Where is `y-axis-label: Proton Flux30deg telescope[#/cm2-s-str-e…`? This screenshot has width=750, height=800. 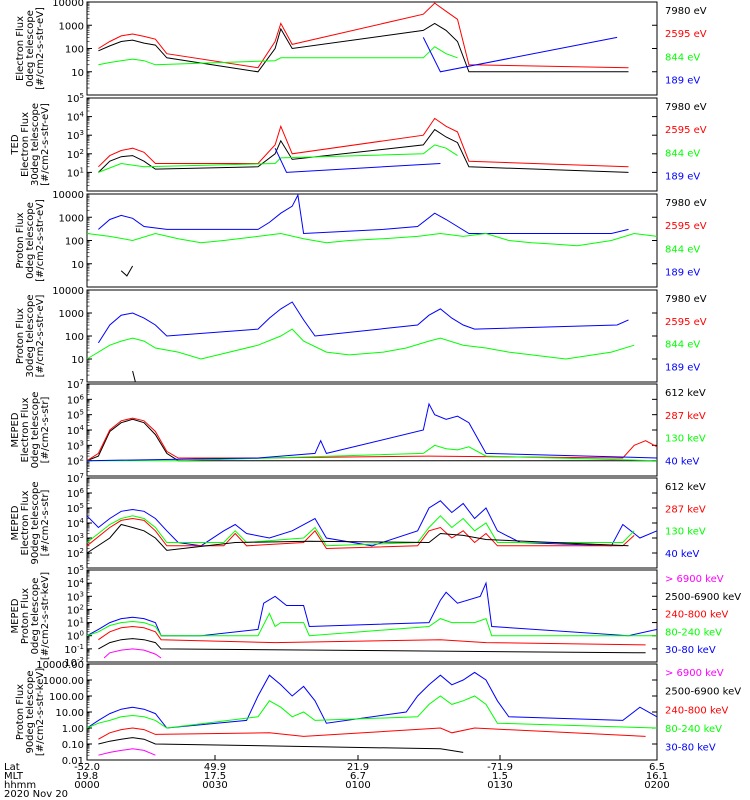
y-axis-label: Proton Flux30deg telescope[#/cm2-s-str-e… is located at coordinates (30, 335).